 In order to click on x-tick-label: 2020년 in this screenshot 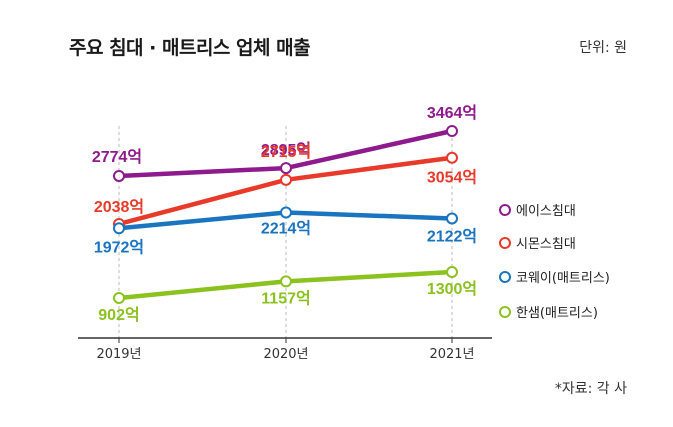, I will do `click(285, 354)`.